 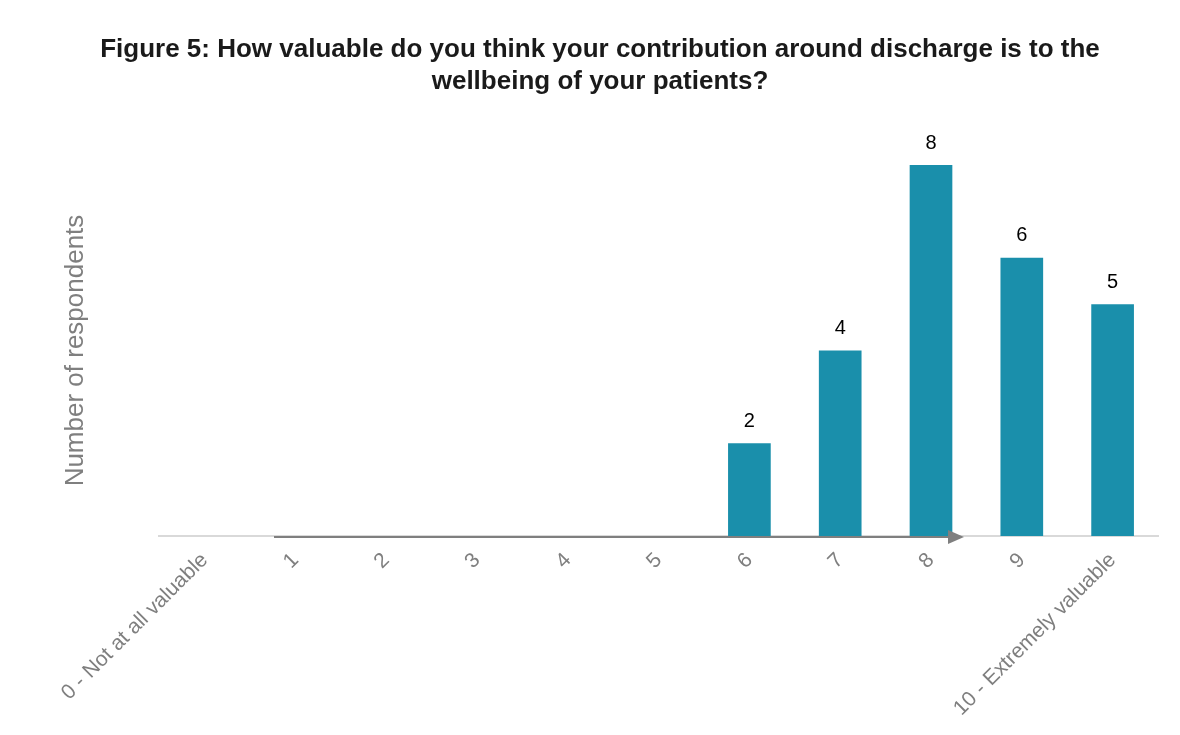 I want to click on x-tick-label: 7, so click(x=835, y=560).